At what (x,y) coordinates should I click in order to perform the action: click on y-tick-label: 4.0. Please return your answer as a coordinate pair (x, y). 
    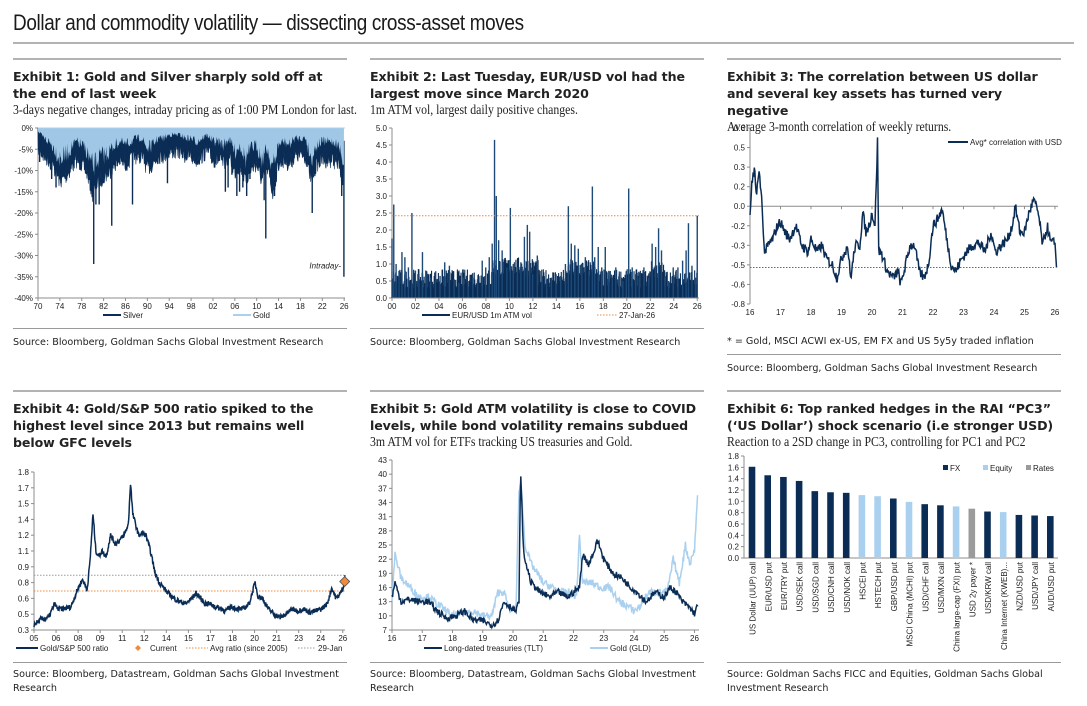
    Looking at the image, I should click on (382, 162).